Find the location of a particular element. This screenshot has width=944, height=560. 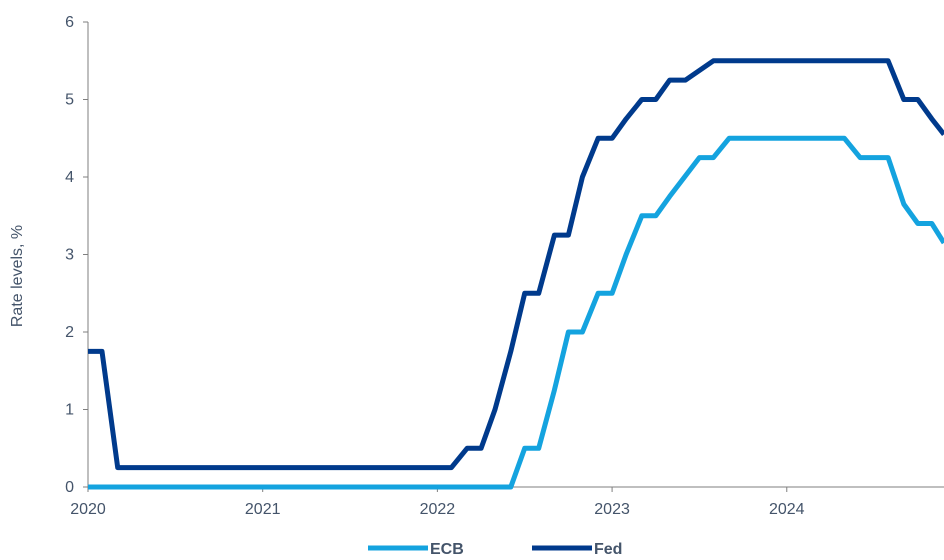

y-tick-label: 1 is located at coordinates (69, 410).